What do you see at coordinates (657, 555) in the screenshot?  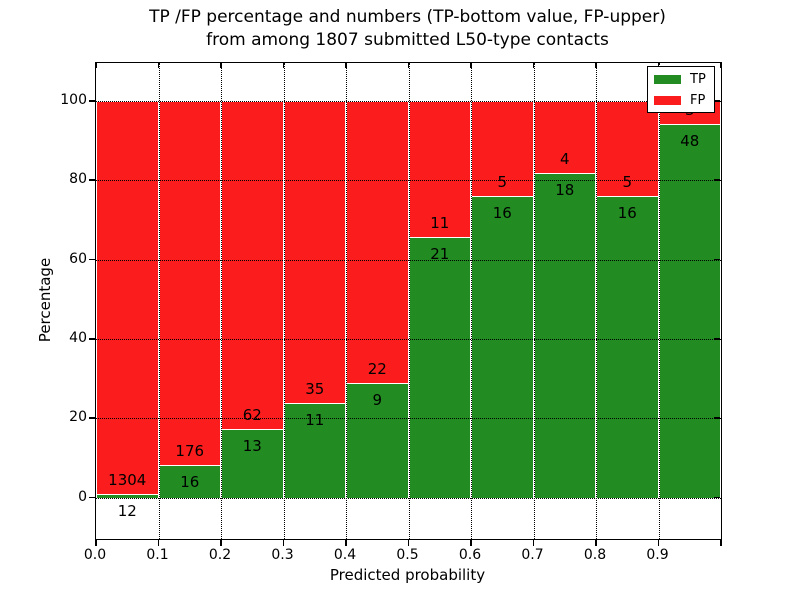 I see `x-tick-label: 0.9` at bounding box center [657, 555].